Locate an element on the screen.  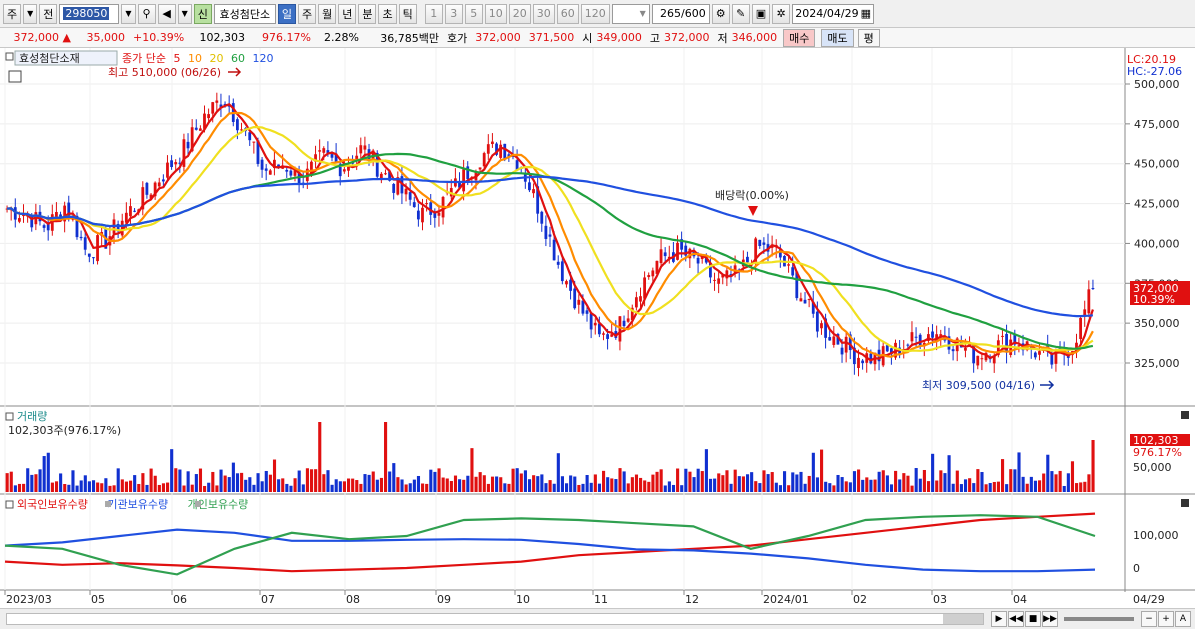
volume-tag-pct: 976.17% is located at coordinates (1157, 452).